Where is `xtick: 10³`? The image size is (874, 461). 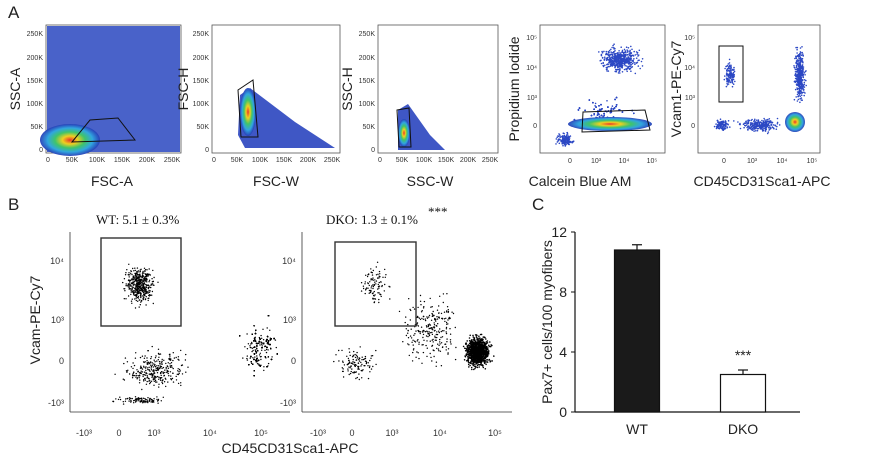
xtick: 10³ is located at coordinates (596, 161).